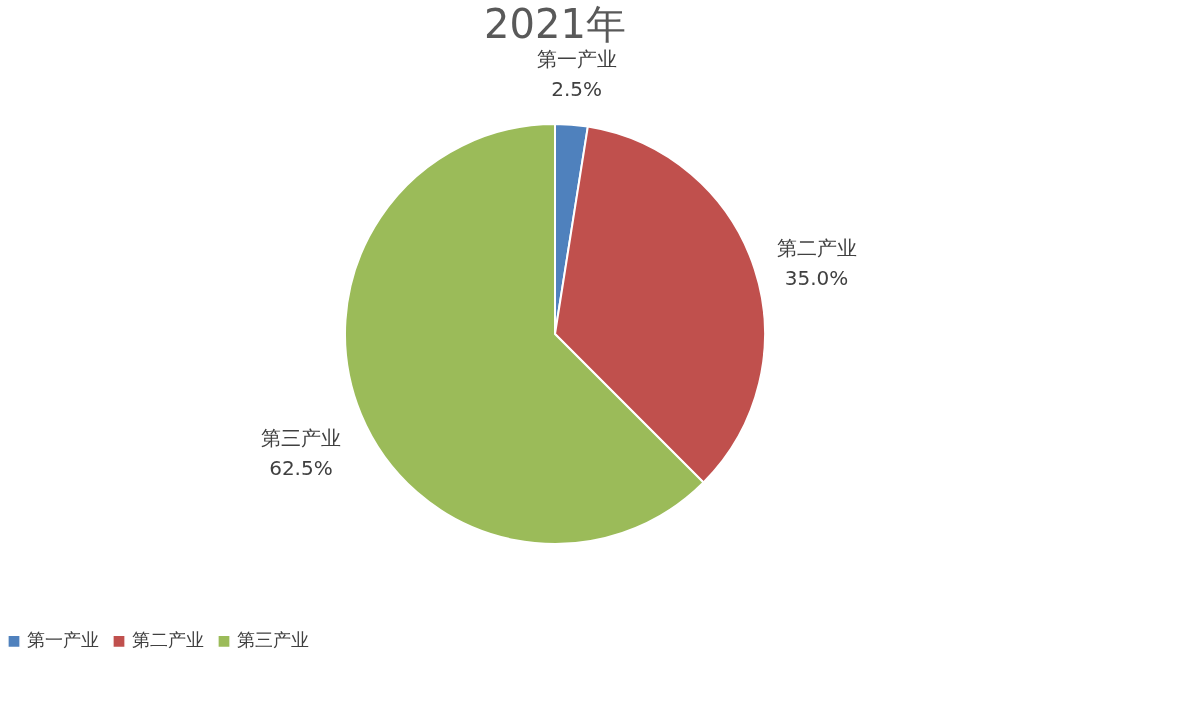 This screenshot has height=722, width=1200. I want to click on slice-label: 第三产业, so click(300, 438).